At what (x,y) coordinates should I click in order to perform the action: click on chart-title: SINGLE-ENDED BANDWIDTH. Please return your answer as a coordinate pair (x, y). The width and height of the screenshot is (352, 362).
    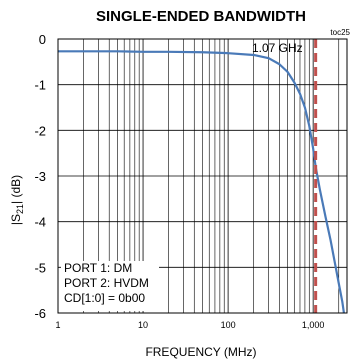
    Looking at the image, I should click on (201, 16).